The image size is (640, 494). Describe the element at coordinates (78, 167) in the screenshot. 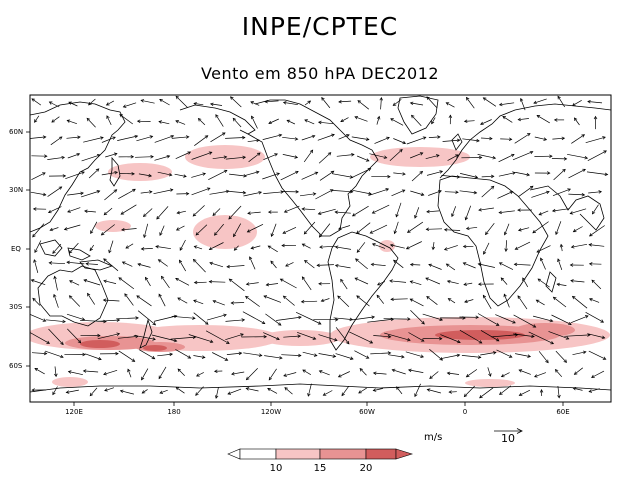

I see `coast-eurasia-east` at that location.